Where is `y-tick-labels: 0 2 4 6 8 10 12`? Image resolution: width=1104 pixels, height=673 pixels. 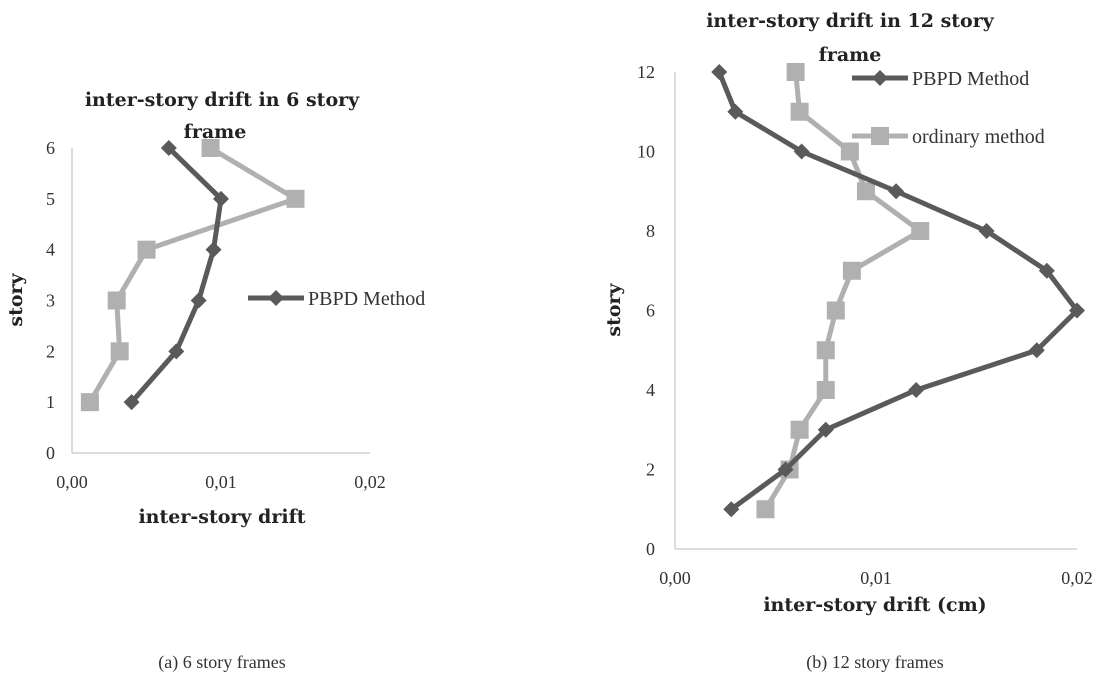
y-tick-labels: 0 2 4 6 8 10 12 is located at coordinates (646, 310).